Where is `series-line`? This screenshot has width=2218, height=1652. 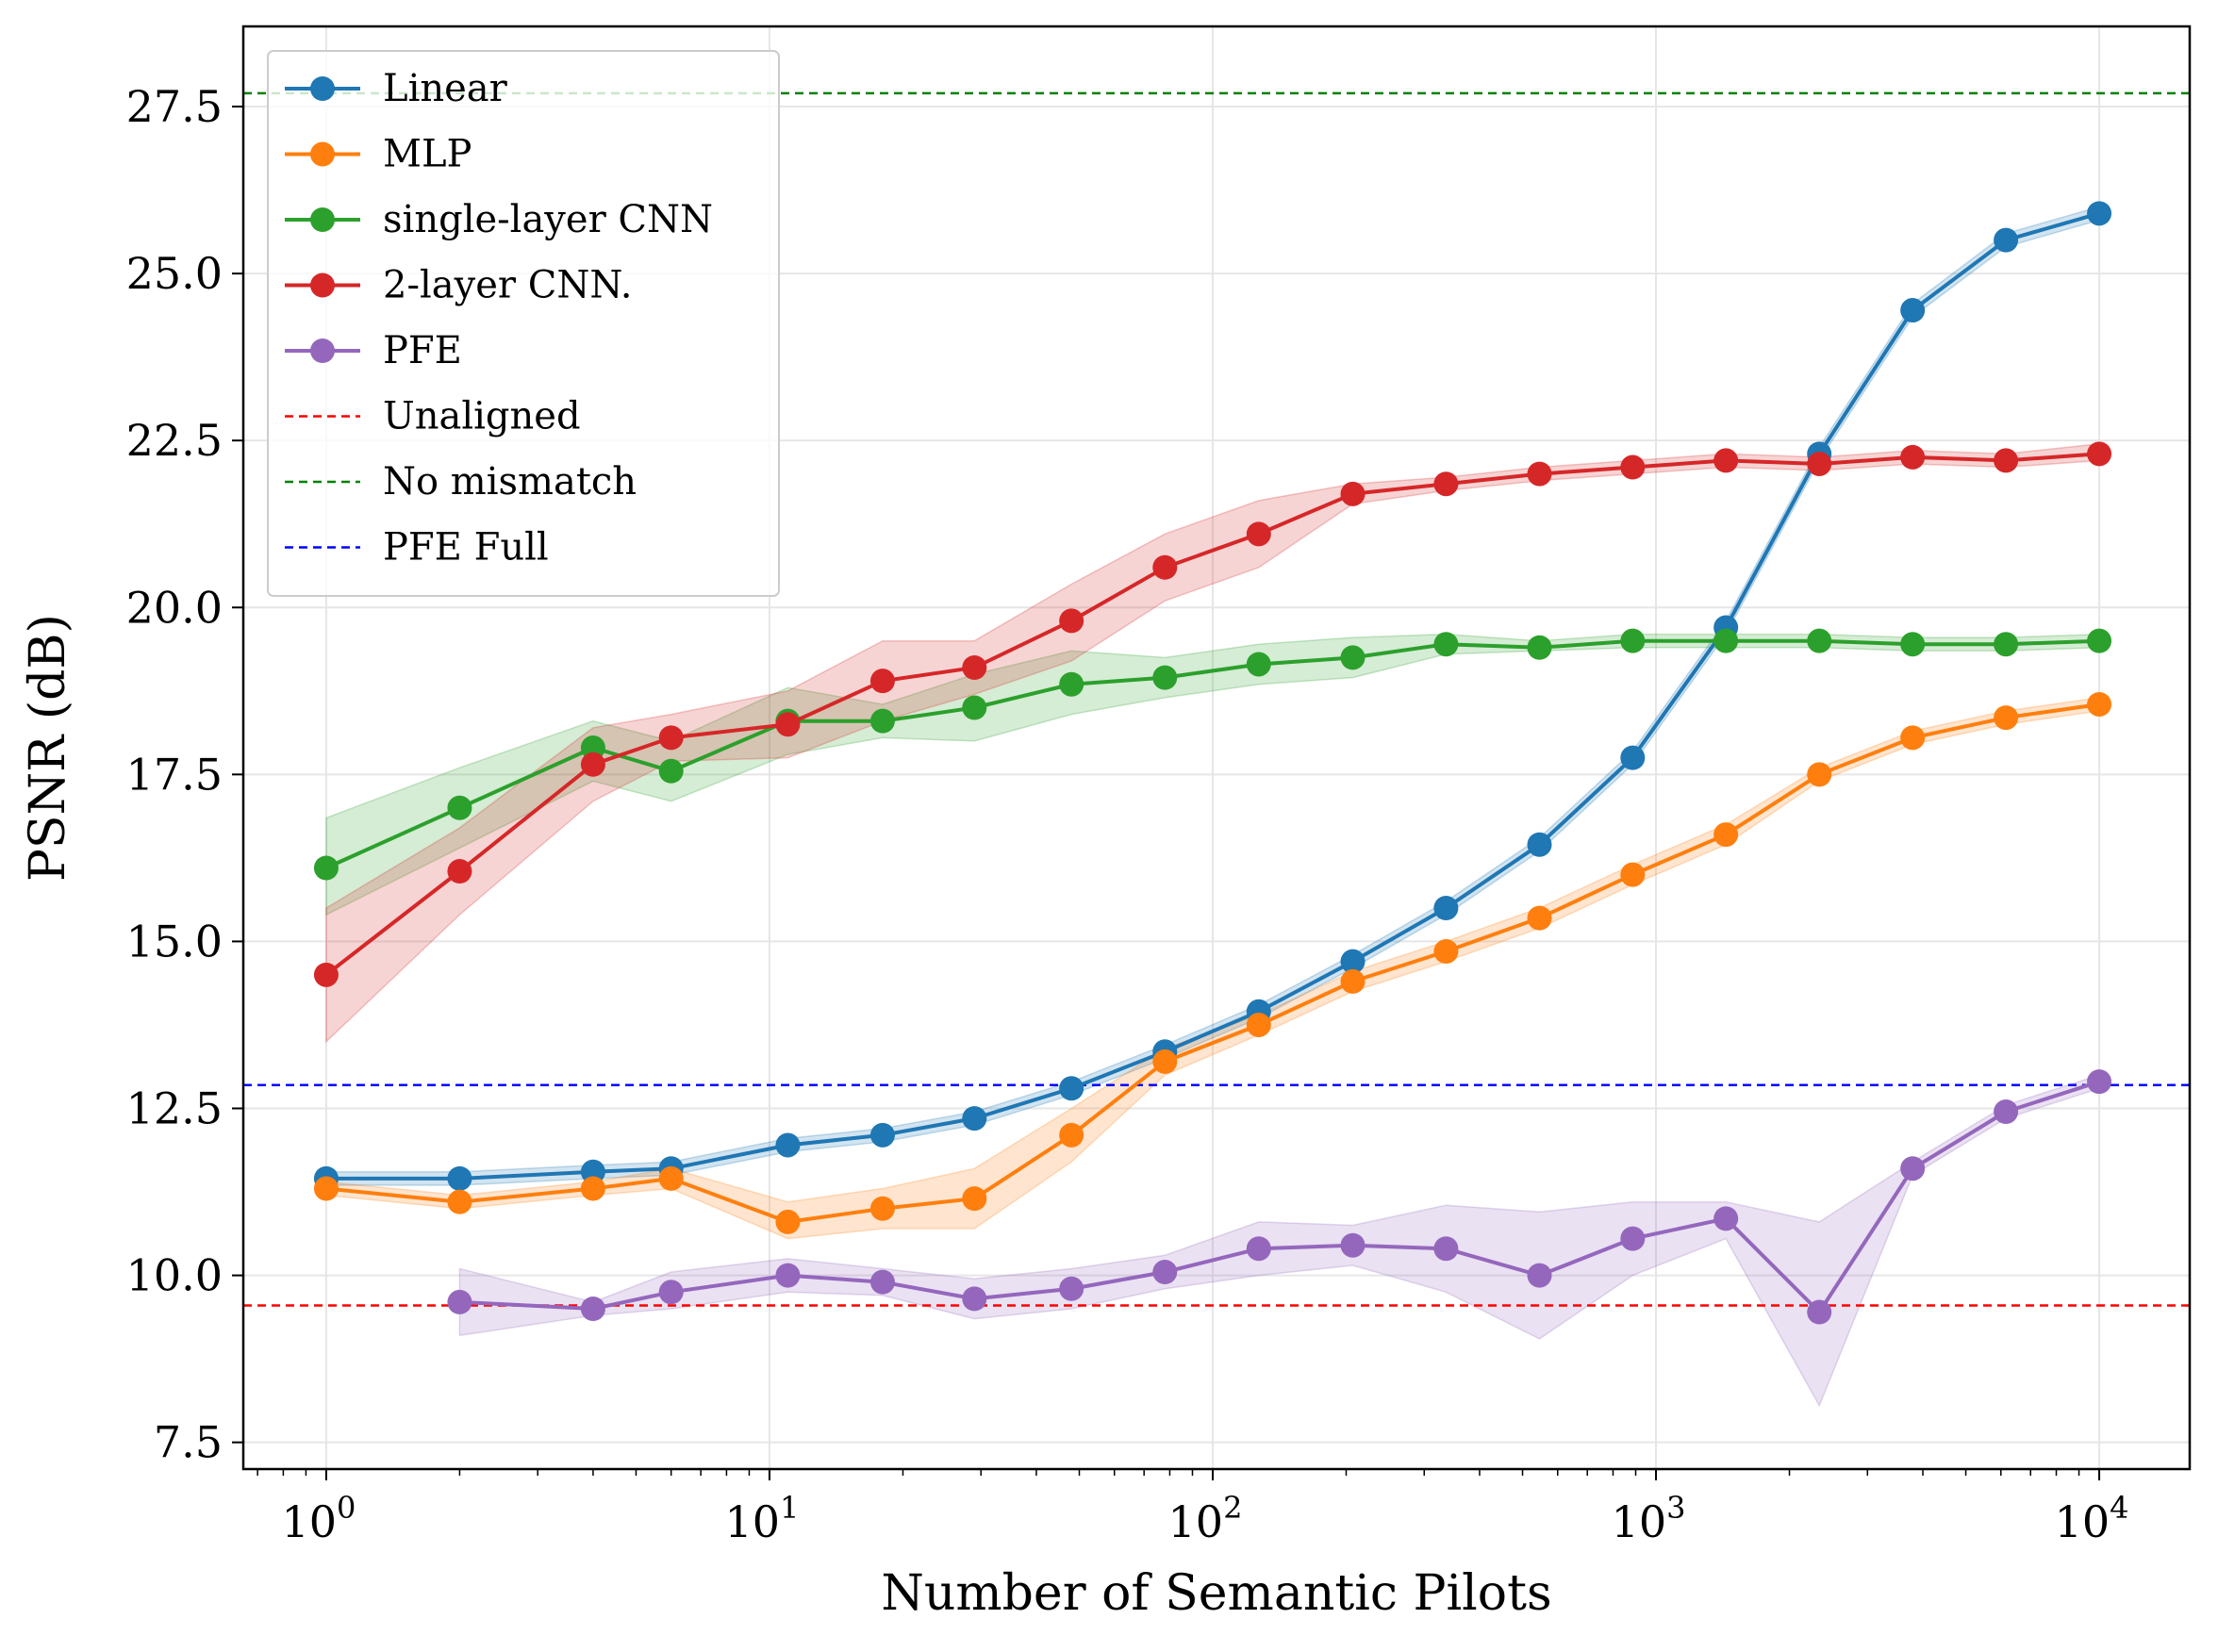
series-line is located at coordinates (1279, 1197).